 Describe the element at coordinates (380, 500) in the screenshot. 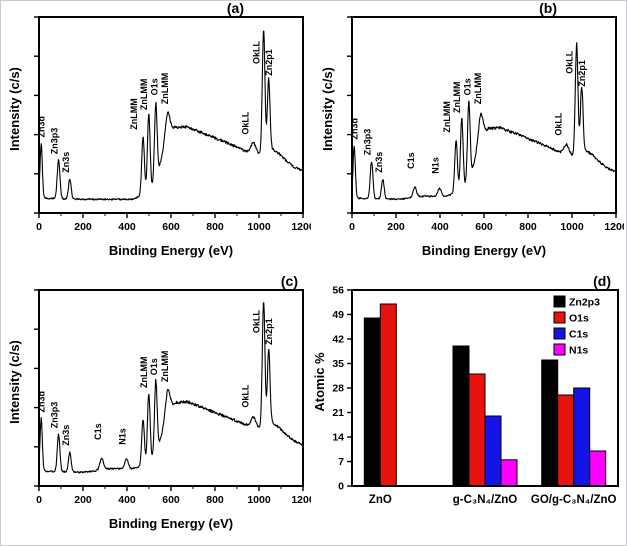

I see `category-label: ZnO` at that location.